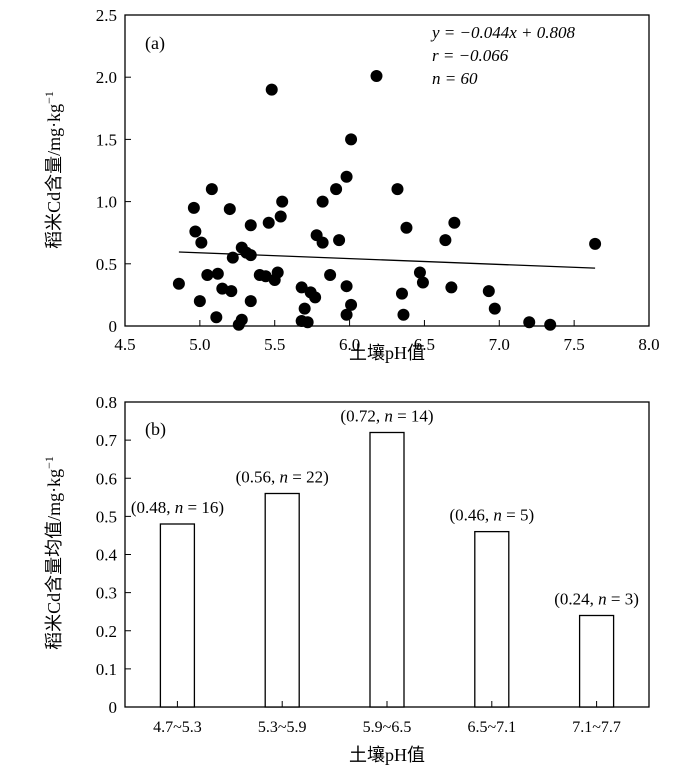 This screenshot has width=700, height=771. I want to click on bar-value-label: (0.46, n = 5), so click(491, 515).